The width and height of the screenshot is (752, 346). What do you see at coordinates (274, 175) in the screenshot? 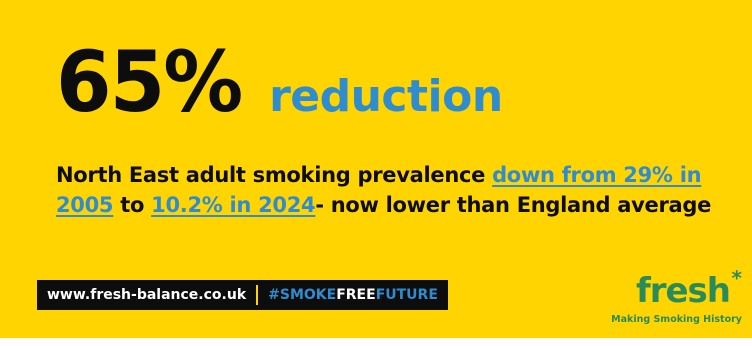
I see `body-text-part1: North East adult smoking prevalence` at bounding box center [274, 175].